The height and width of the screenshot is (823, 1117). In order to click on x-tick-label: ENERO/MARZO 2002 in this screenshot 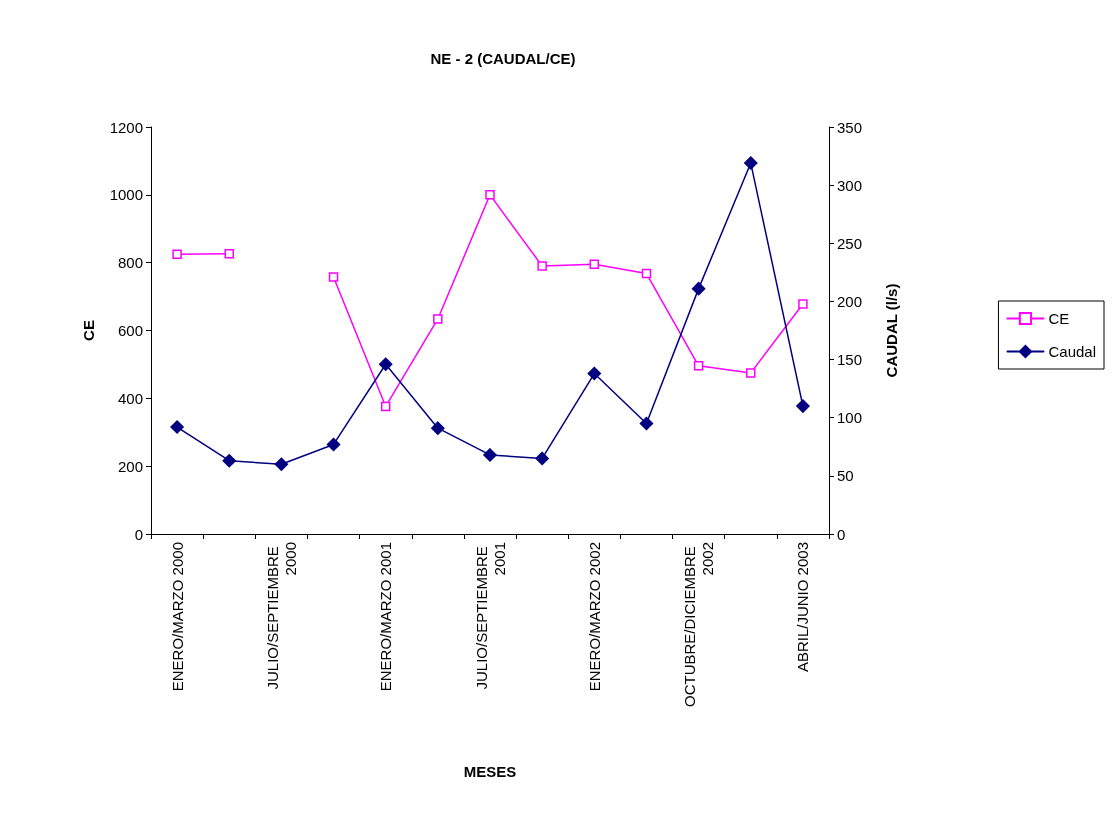, I will do `click(594, 617)`.